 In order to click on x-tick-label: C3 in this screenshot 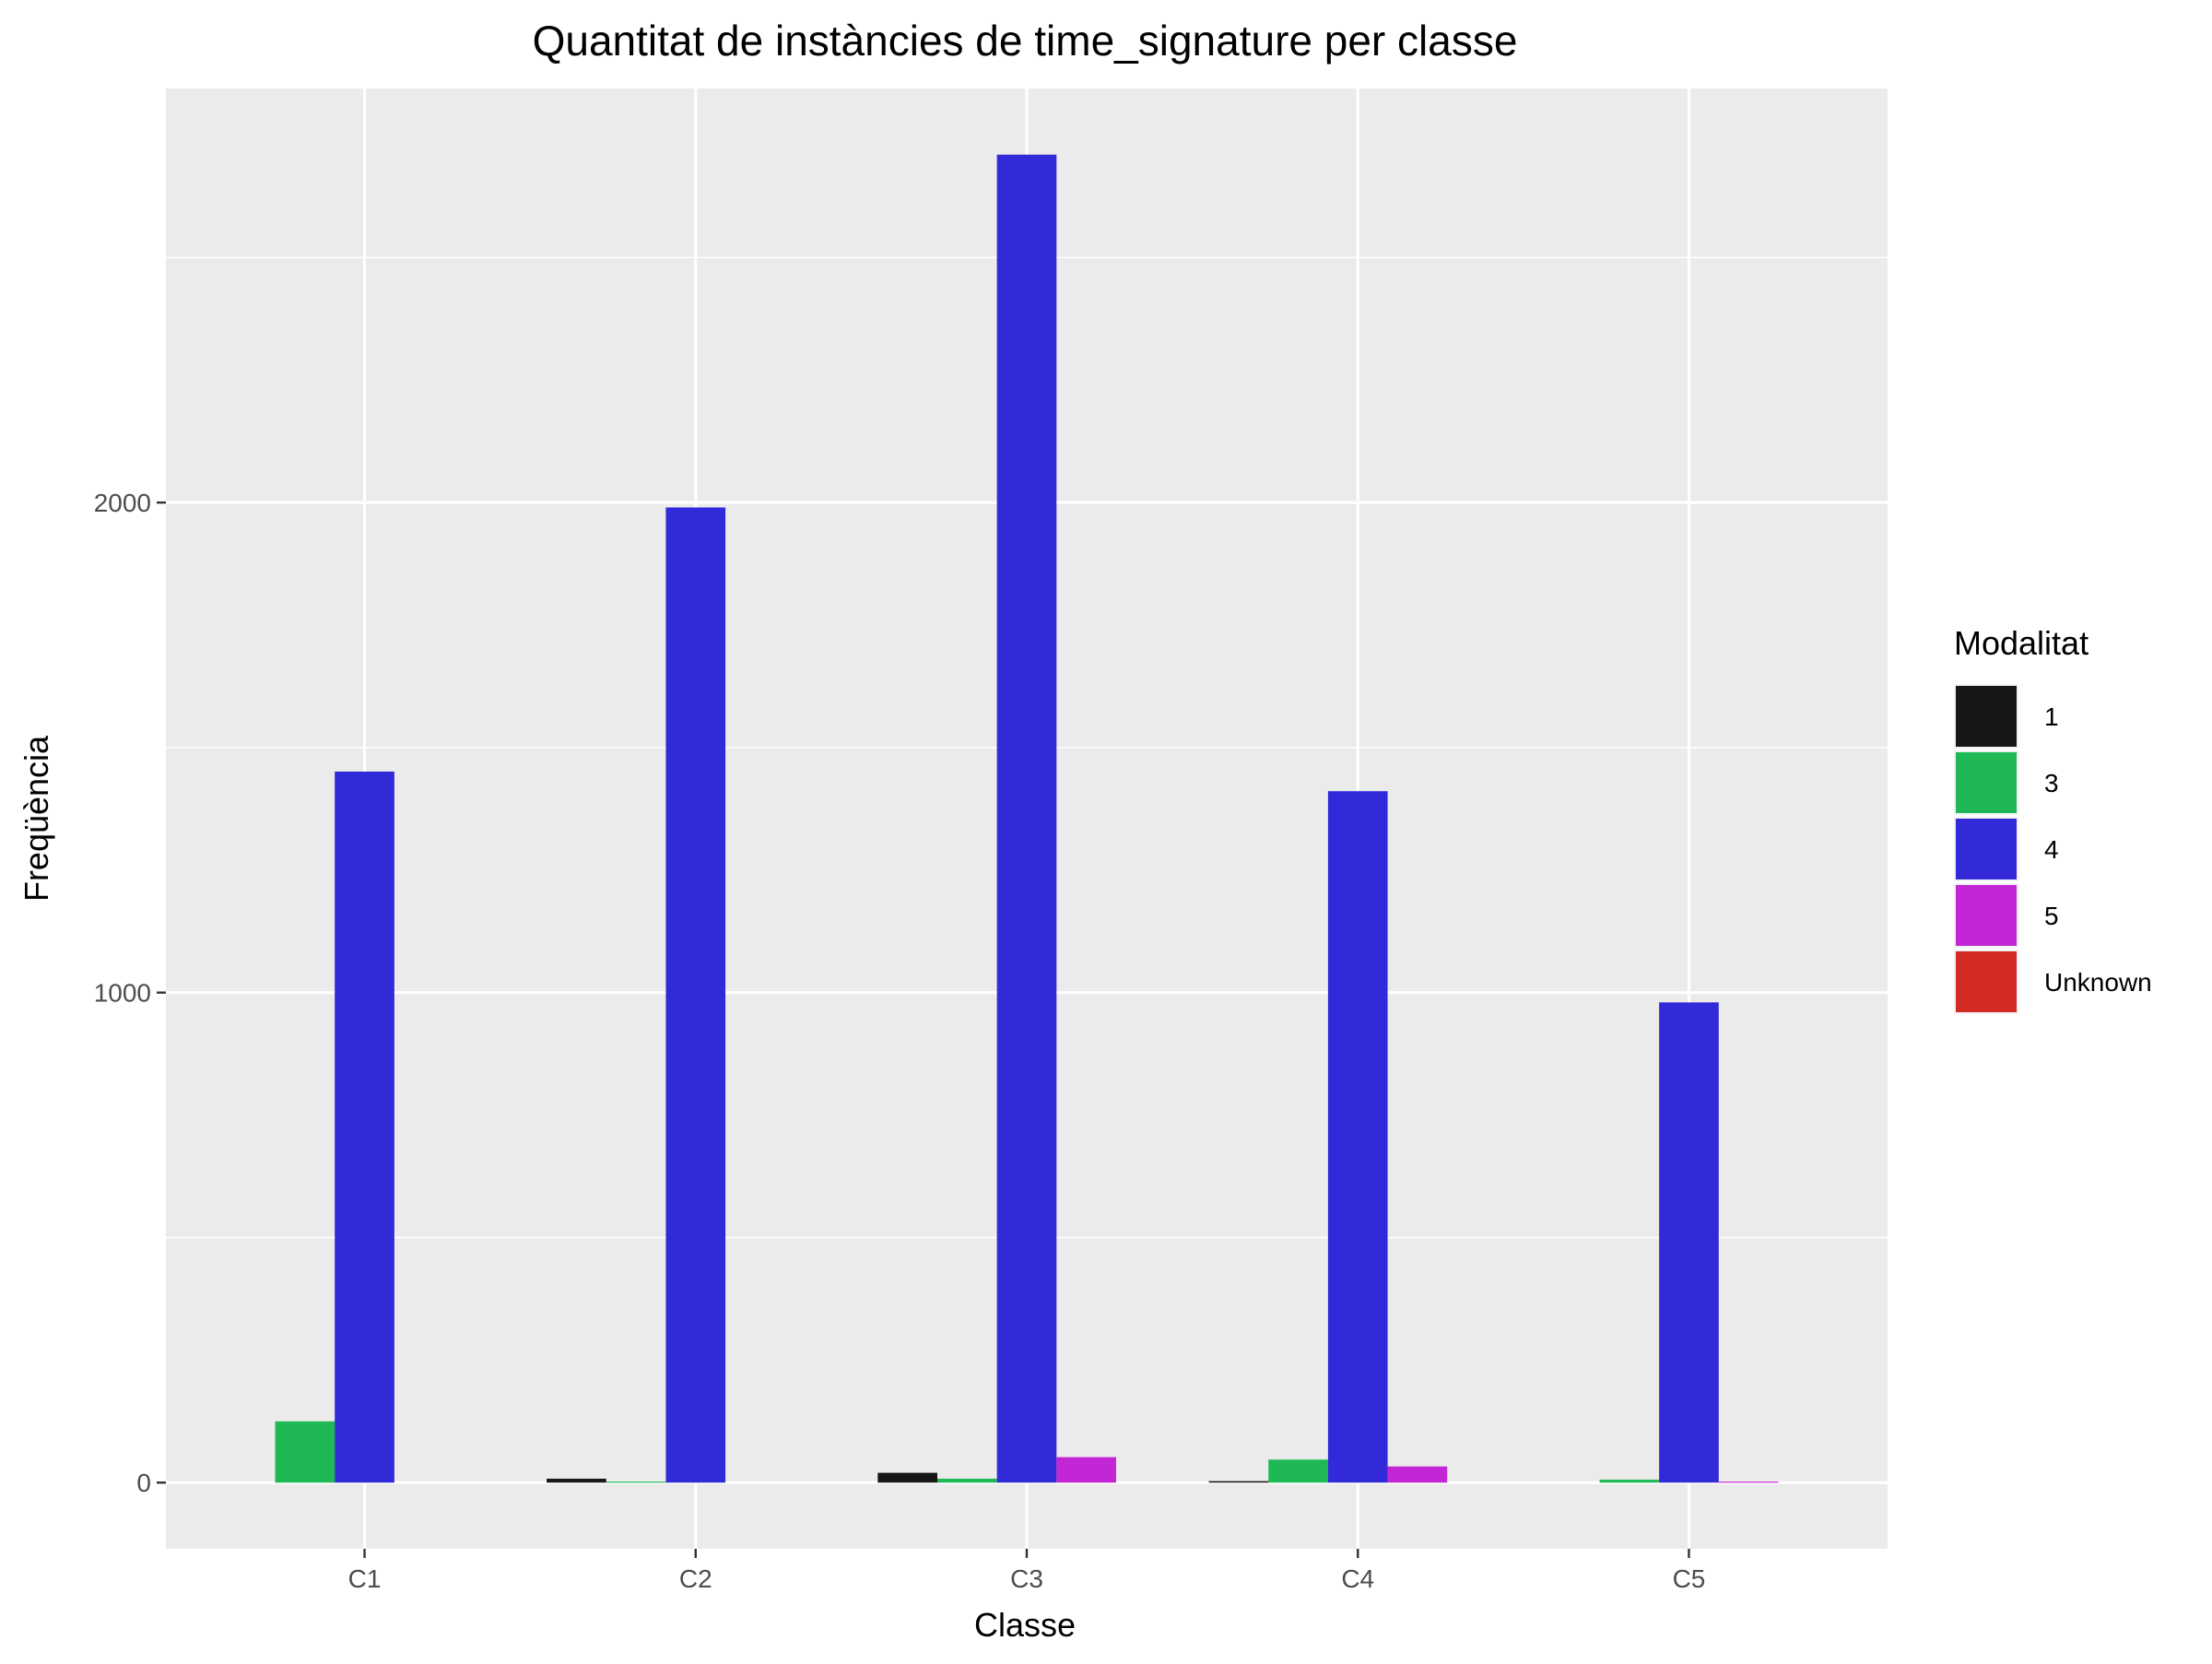, I will do `click(1026, 1578)`.